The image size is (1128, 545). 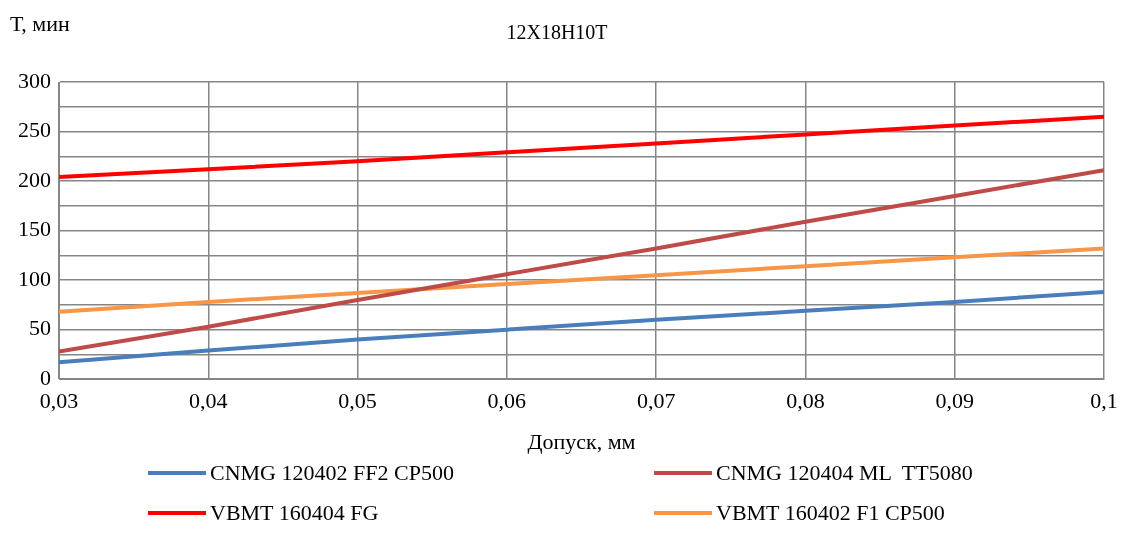 I want to click on legend-label: VBMT 160404 FG, so click(x=294, y=513).